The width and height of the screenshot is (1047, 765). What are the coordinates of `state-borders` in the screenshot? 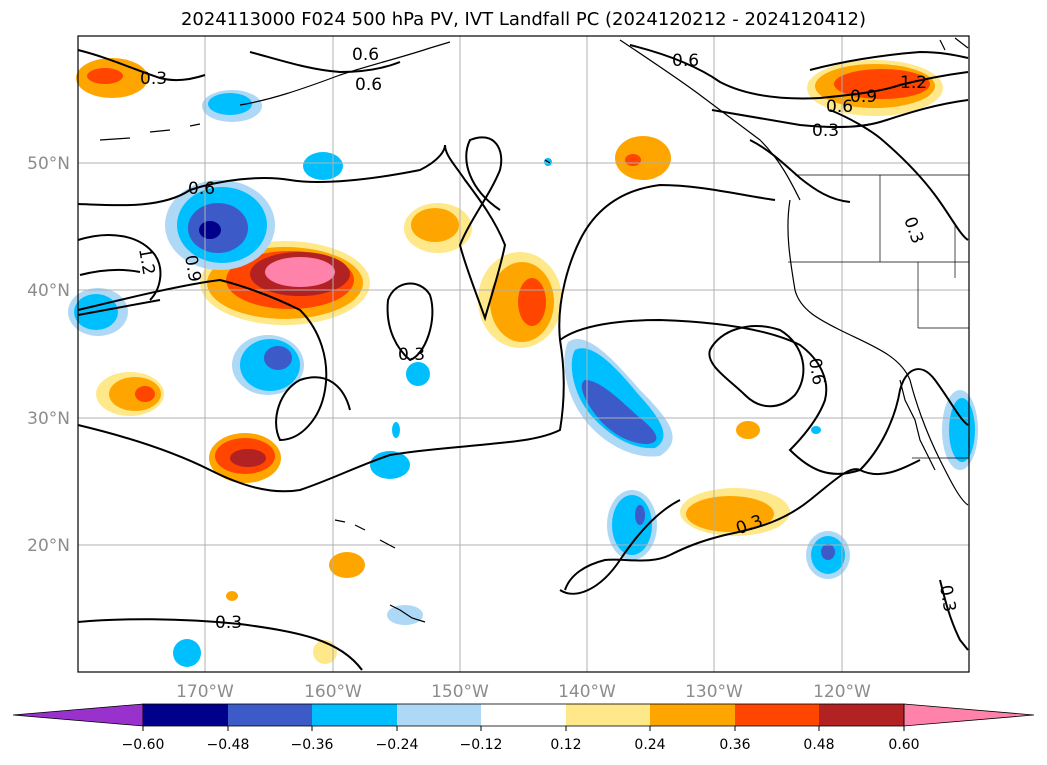 It's located at (878, 316).